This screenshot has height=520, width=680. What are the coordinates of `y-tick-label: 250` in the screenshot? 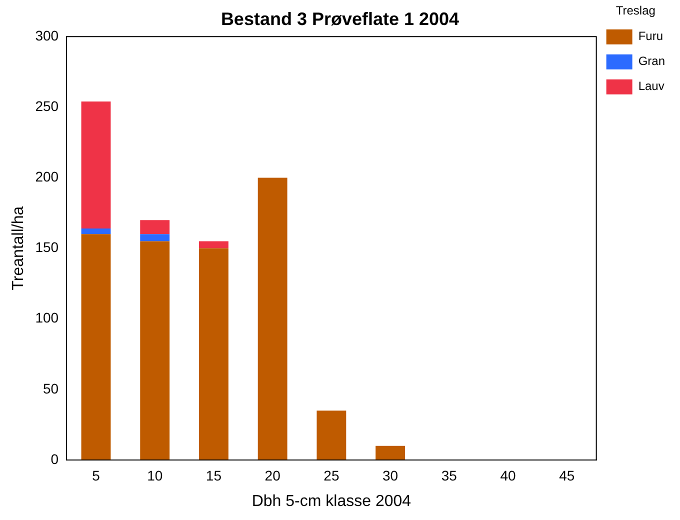 It's located at (47, 106).